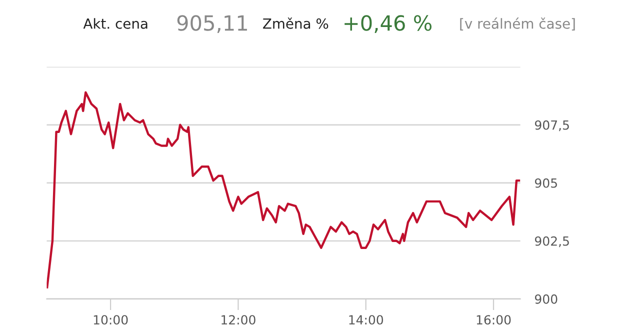 This screenshot has height=331, width=640. Describe the element at coordinates (115, 23) in the screenshot. I see `text: Akt. cena` at that location.